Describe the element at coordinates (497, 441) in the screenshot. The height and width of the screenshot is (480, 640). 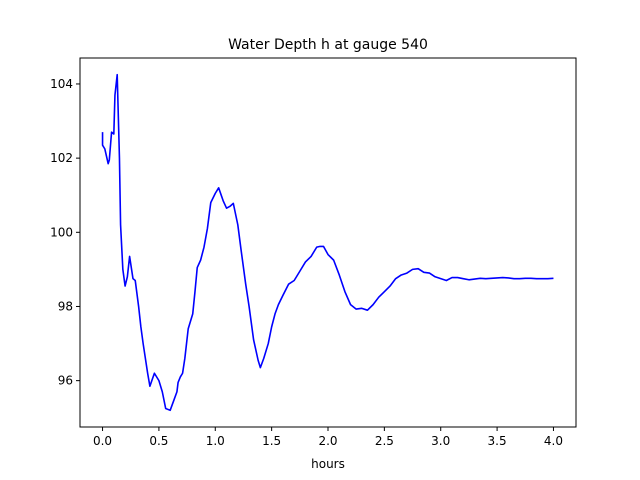
I see `x-tick-label: 3.5` at that location.